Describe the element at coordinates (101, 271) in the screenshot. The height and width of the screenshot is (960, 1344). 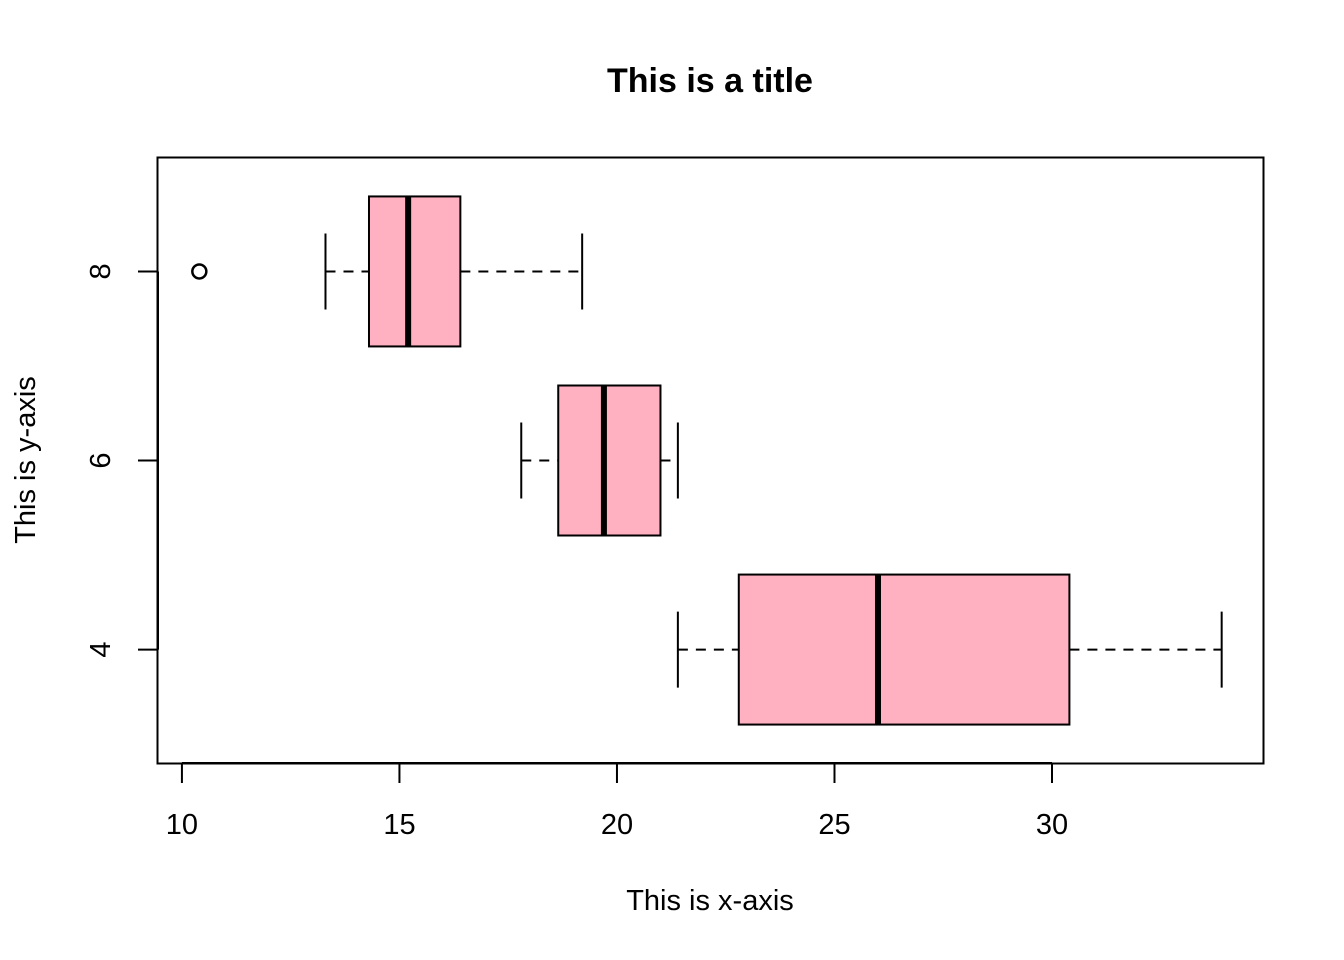
I see `y-tick-label: 8` at that location.